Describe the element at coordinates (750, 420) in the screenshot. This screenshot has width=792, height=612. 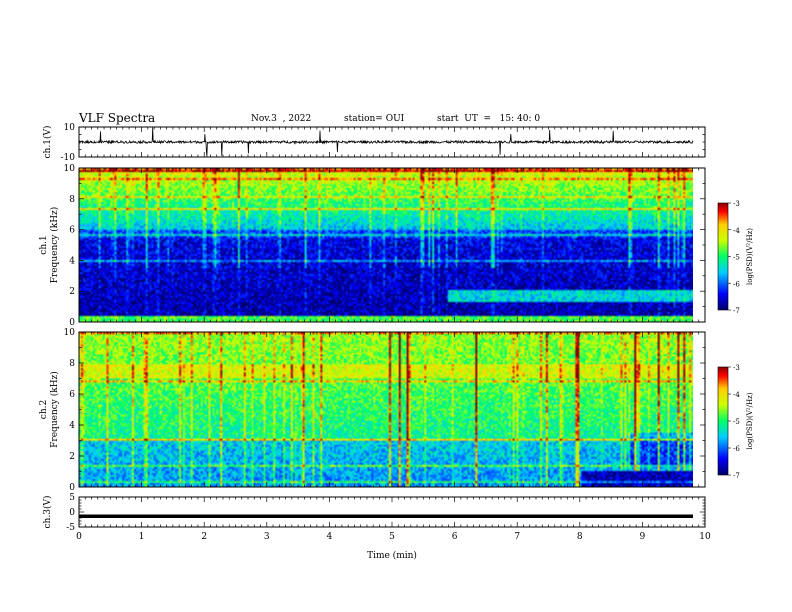
I see `colorbar-label-ch2: log(PSD)(V²/Hz)` at that location.